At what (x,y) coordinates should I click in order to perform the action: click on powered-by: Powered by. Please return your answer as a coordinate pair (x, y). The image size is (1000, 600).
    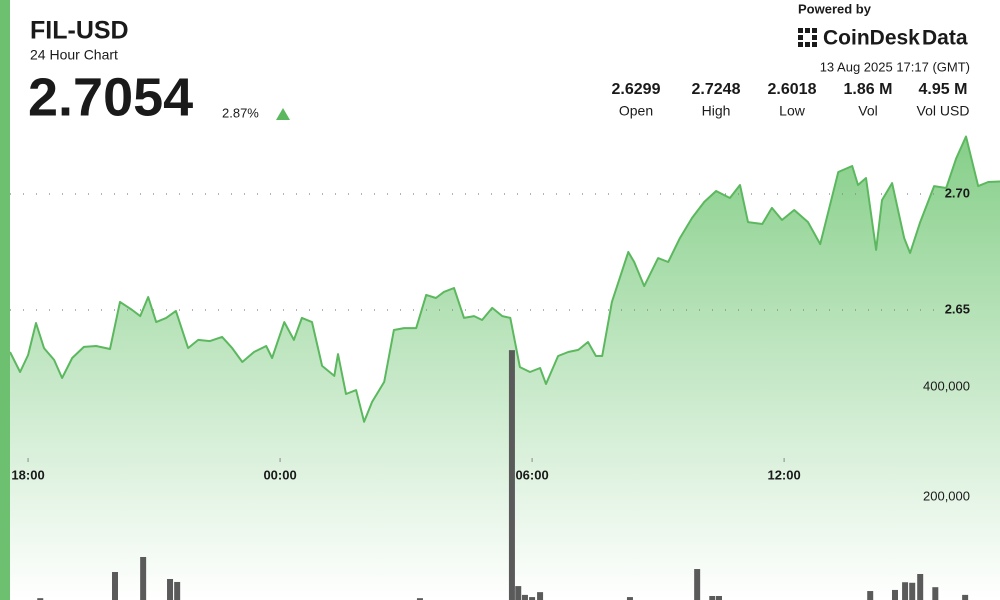
    Looking at the image, I should click on (835, 8).